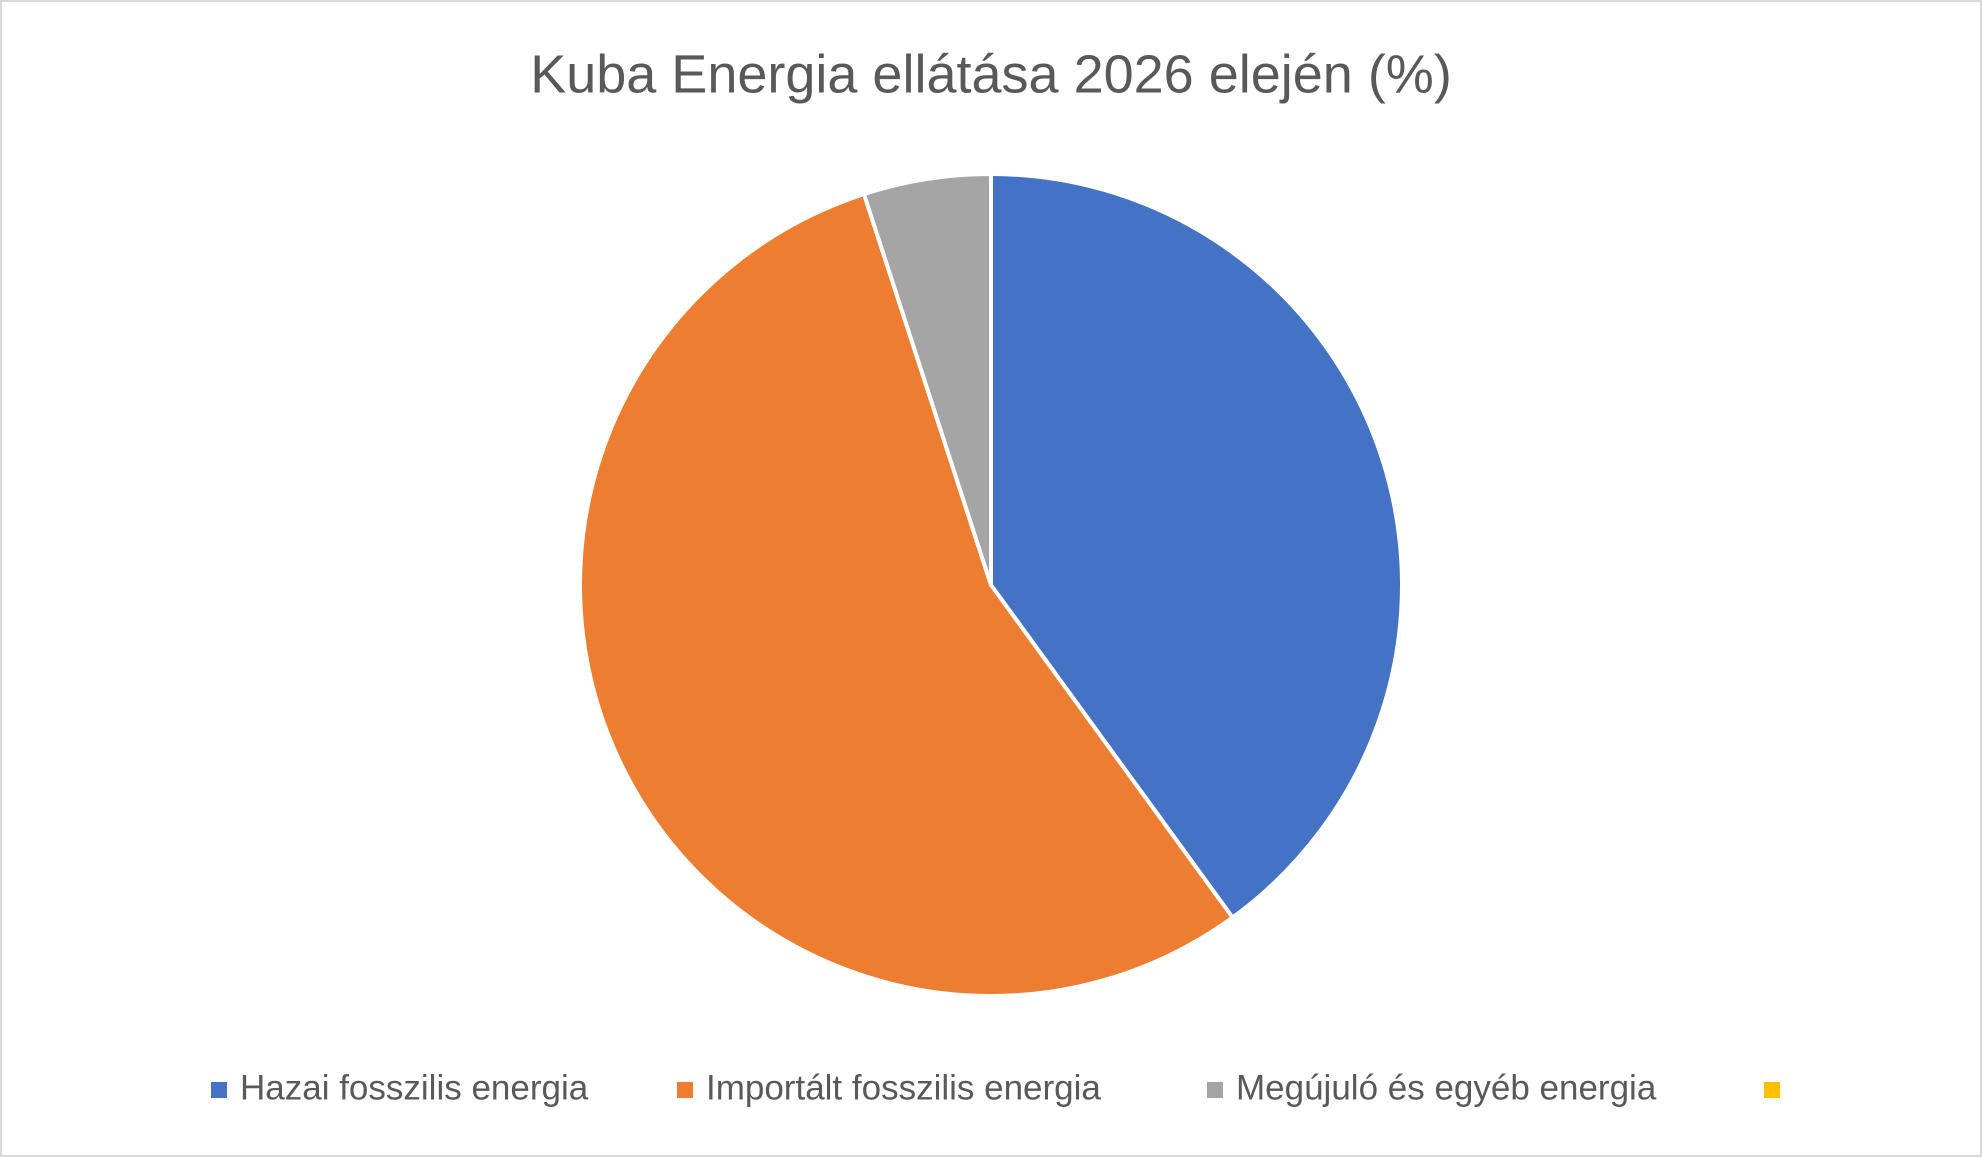 The width and height of the screenshot is (1982, 1157). What do you see at coordinates (903, 1087) in the screenshot?
I see `legend-label: Importált fosszilis energia` at bounding box center [903, 1087].